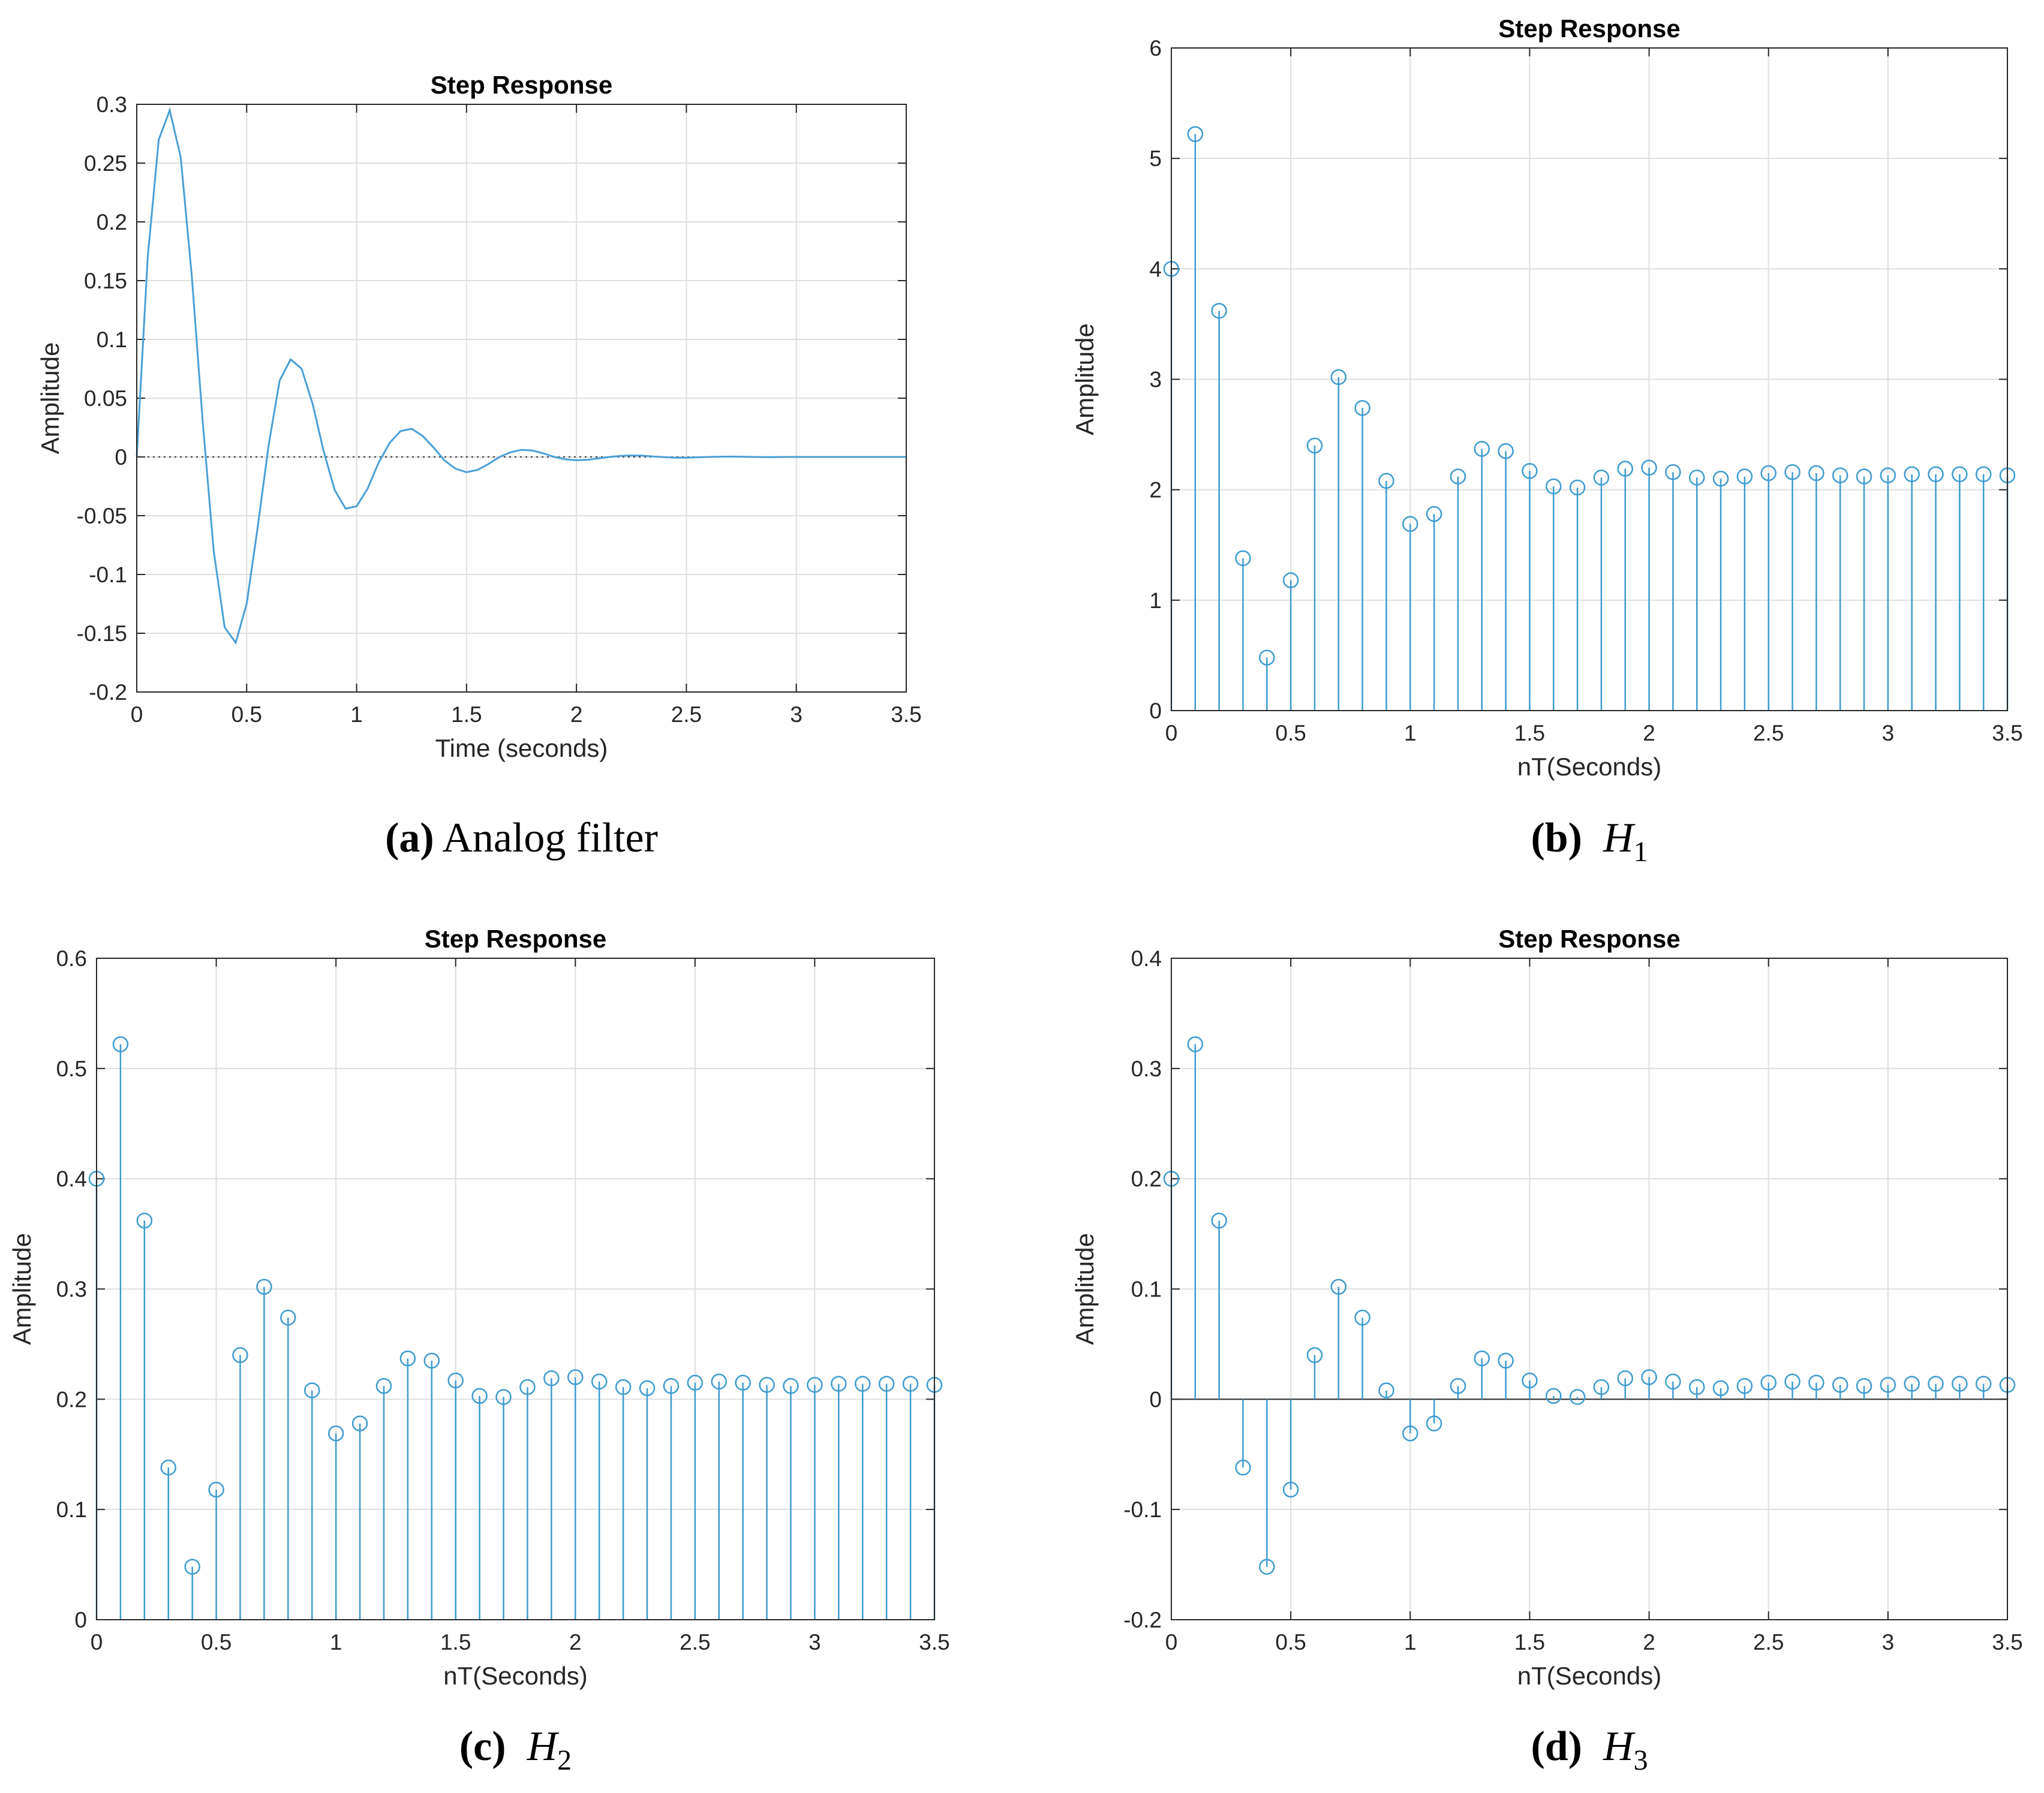 This screenshot has width=2044, height=1793. What do you see at coordinates (1589, 1749) in the screenshot?
I see `caption: (d) H3` at bounding box center [1589, 1749].